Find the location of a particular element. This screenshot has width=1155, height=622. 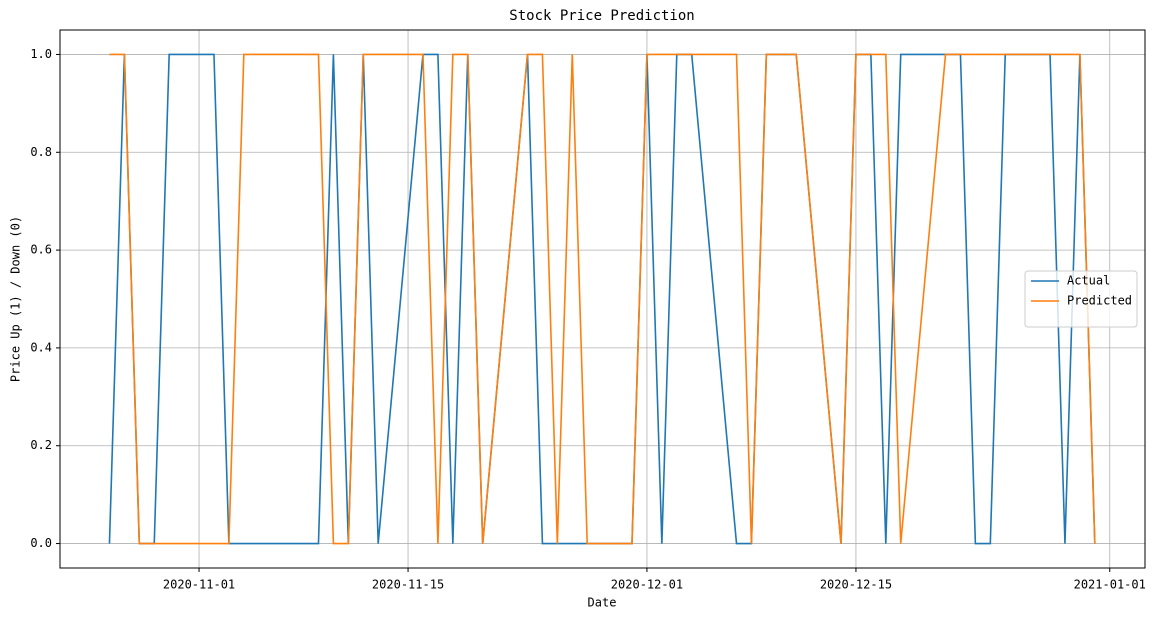

legend-label: Actual is located at coordinates (1088, 281).